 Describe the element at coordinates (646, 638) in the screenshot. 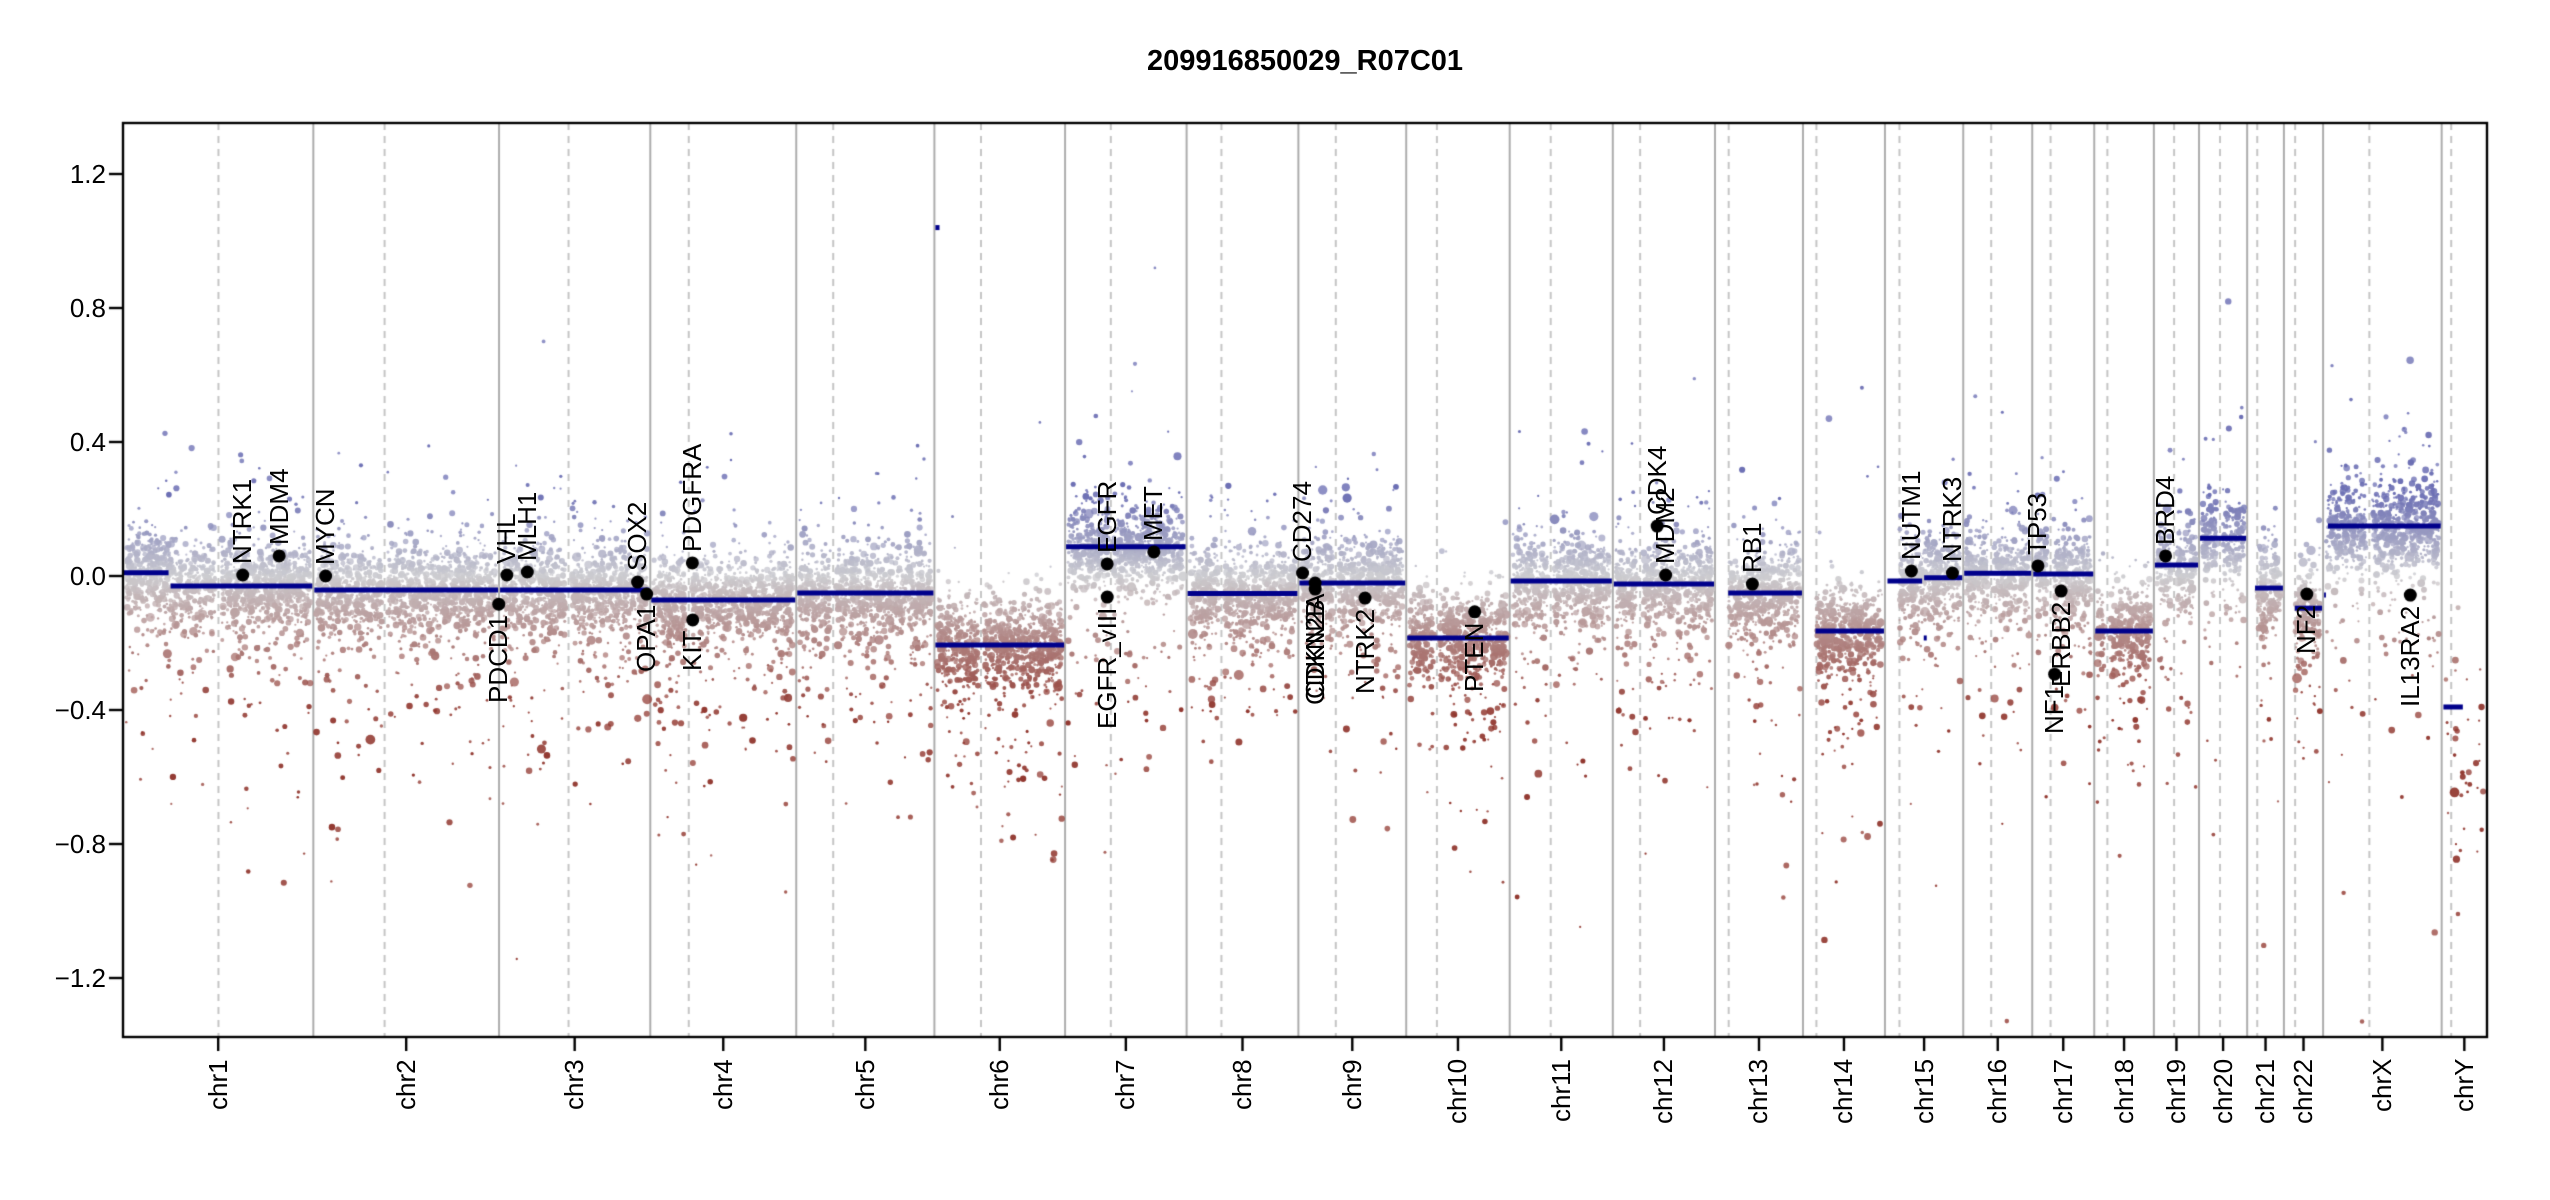

I see `gene-label-OPA1: OPA1` at that location.